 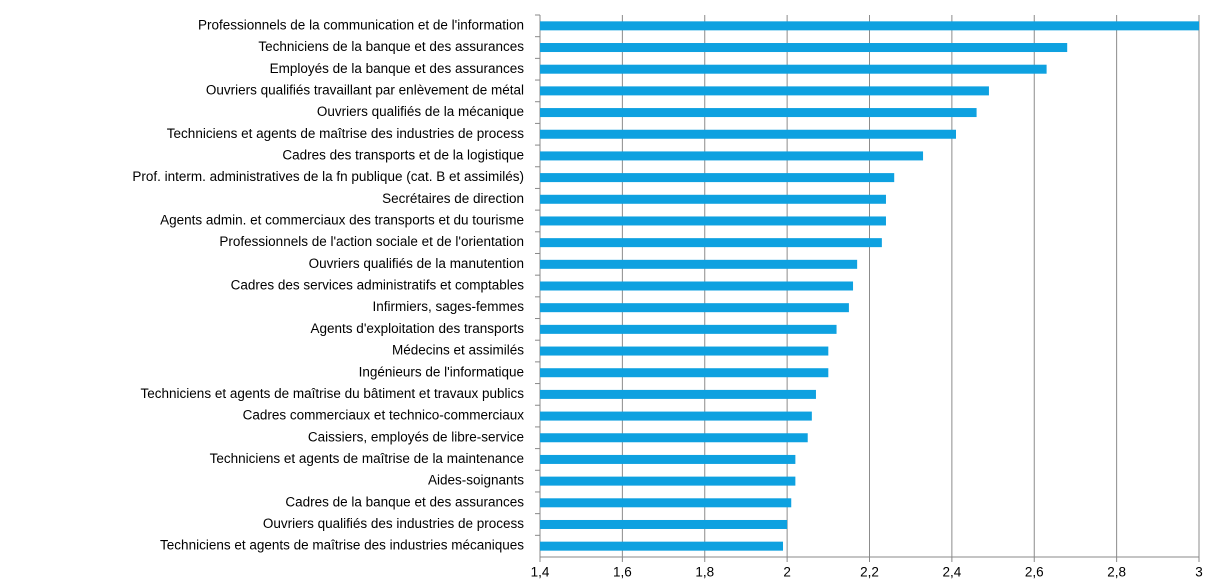 What do you see at coordinates (622, 572) in the screenshot?
I see `x-tick-label: 1,6` at bounding box center [622, 572].